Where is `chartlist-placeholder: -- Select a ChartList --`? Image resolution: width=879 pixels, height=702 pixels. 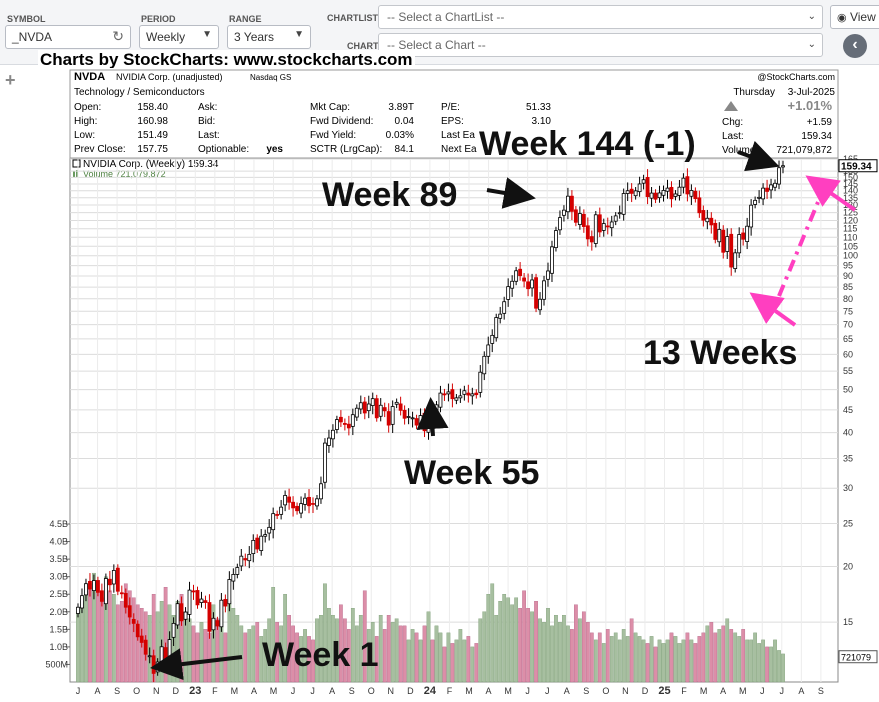 chartlist-placeholder: -- Select a ChartList -- is located at coordinates (446, 17).